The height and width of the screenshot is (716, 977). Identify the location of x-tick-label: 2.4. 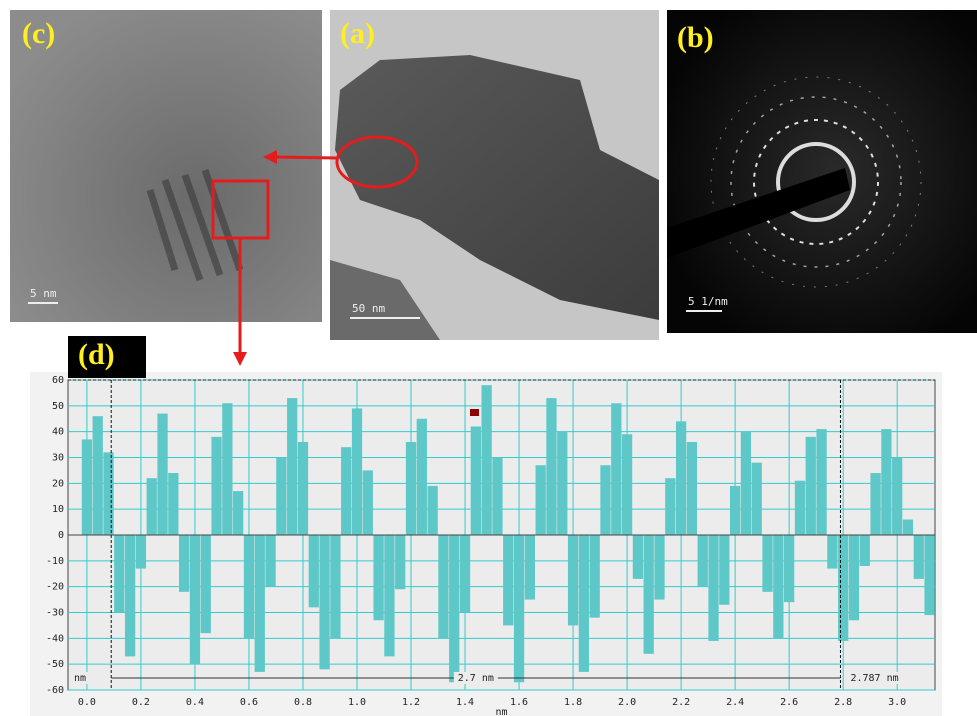
(735, 702).